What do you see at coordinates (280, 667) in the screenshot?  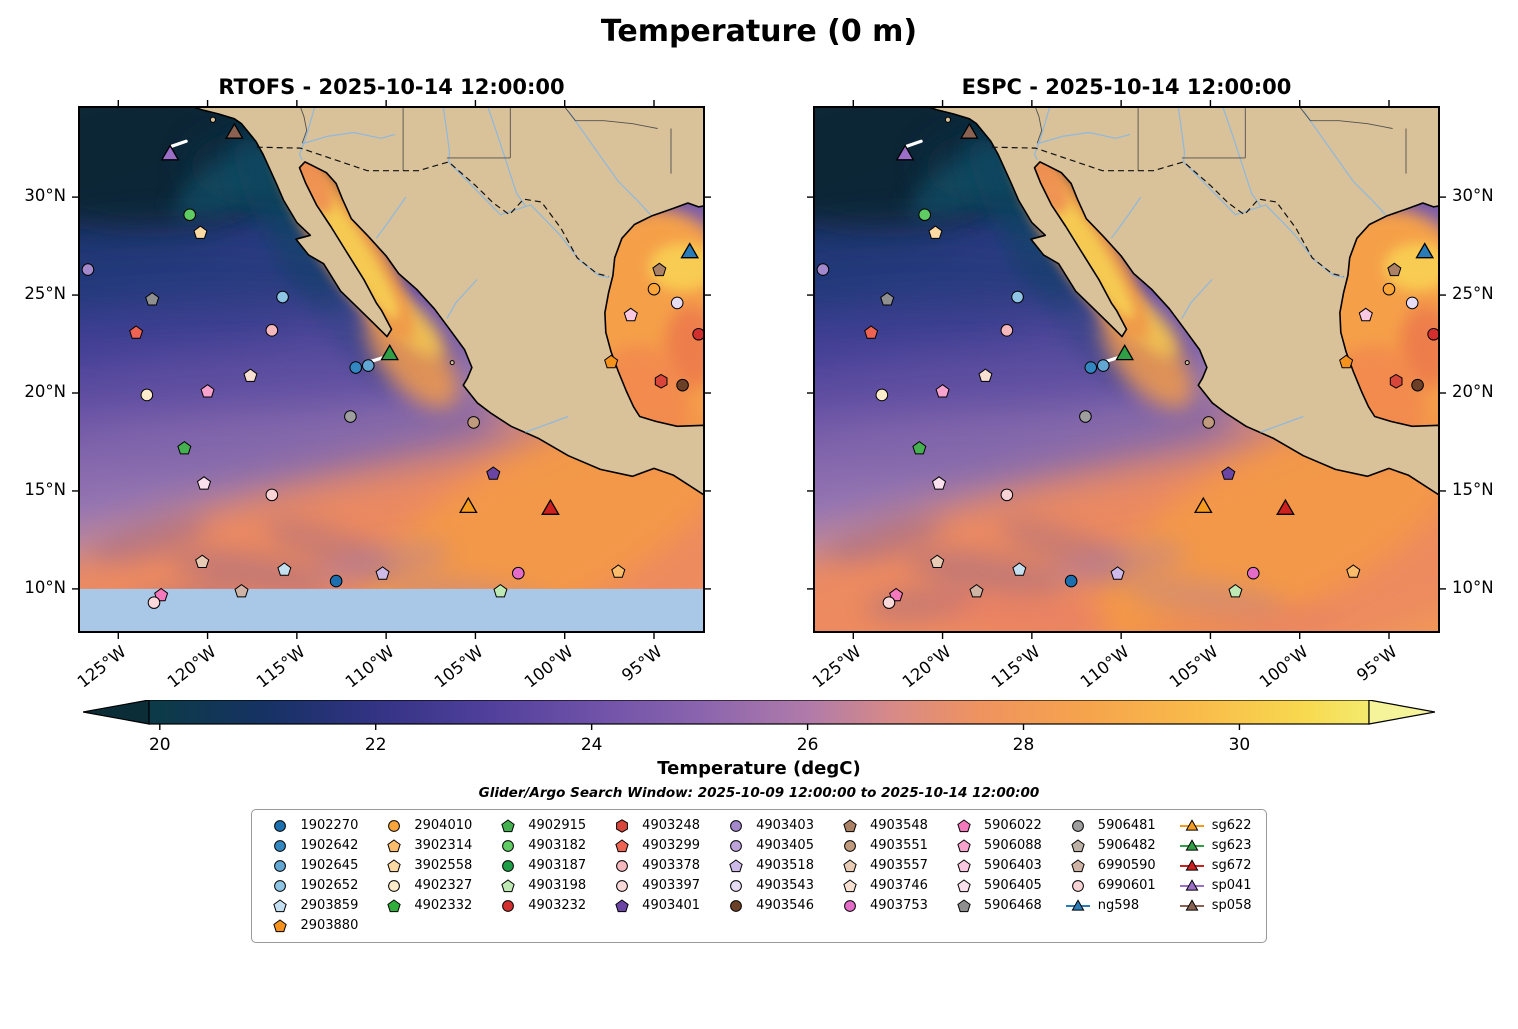 I see `x-tick-label: 115°W` at bounding box center [280, 667].